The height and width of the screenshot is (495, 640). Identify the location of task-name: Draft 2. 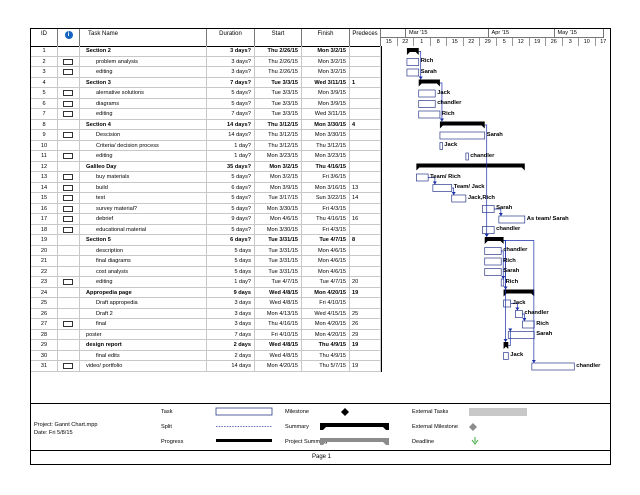
(143, 313).